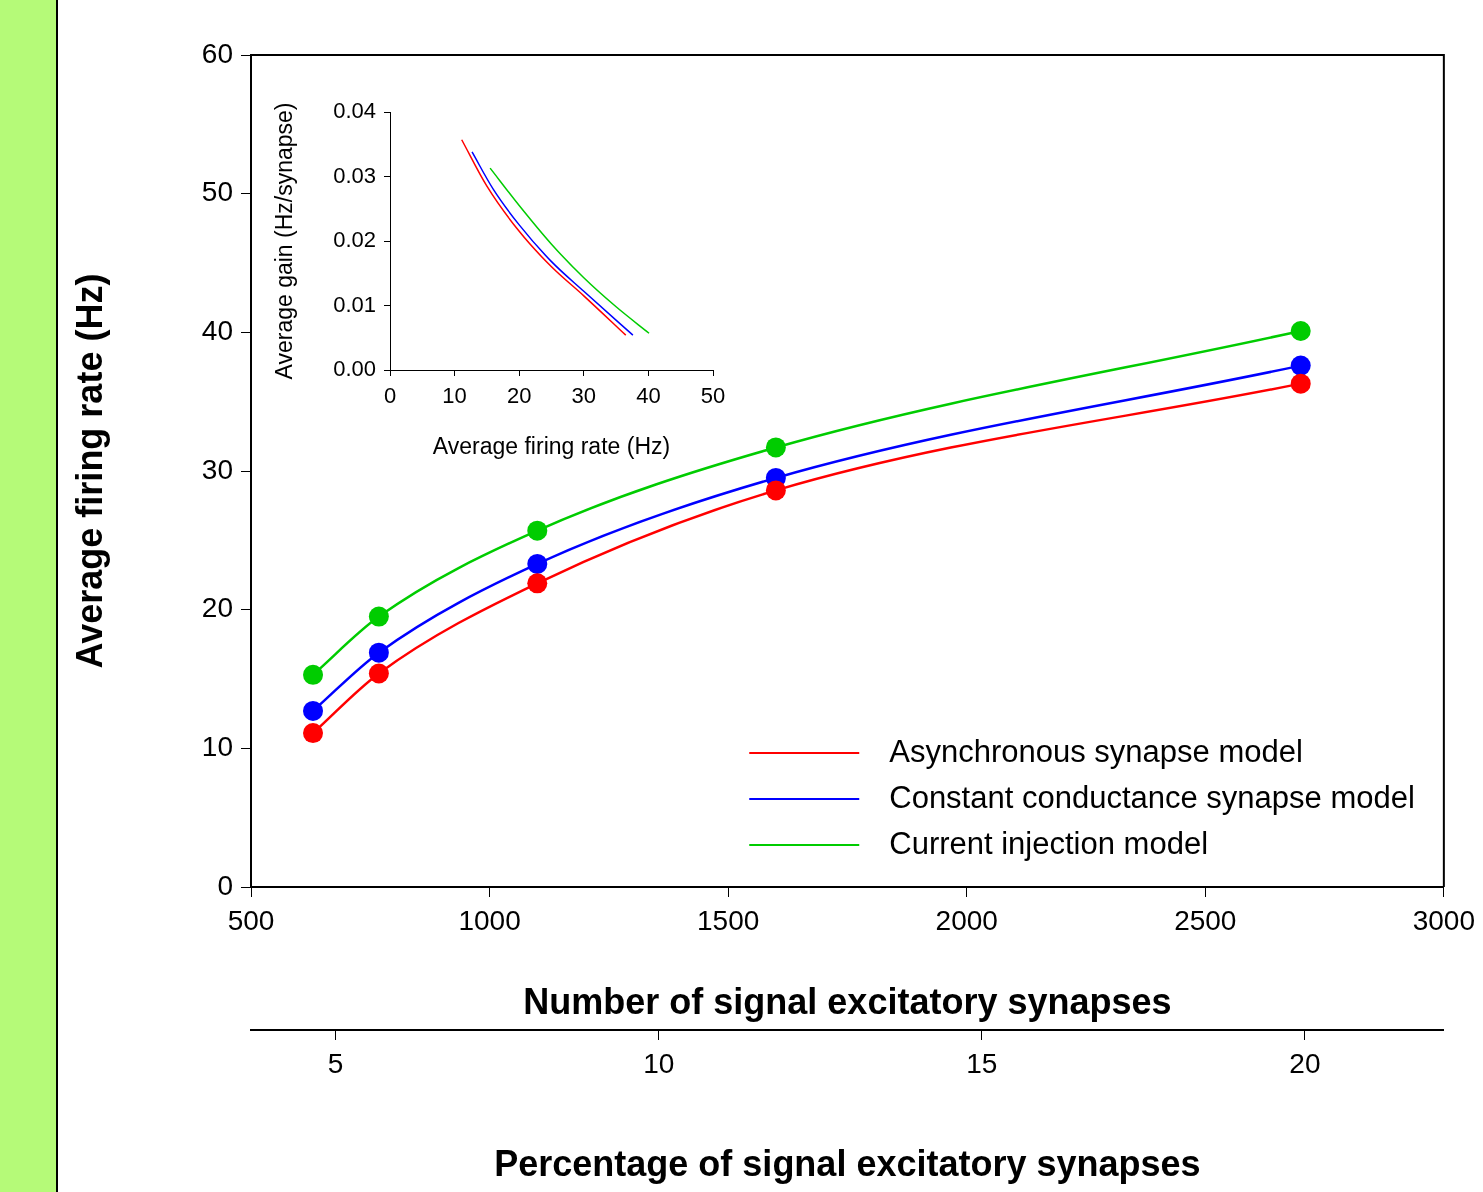 The height and width of the screenshot is (1192, 1483). Describe the element at coordinates (713, 396) in the screenshot. I see `x-tick-label: 50` at that location.